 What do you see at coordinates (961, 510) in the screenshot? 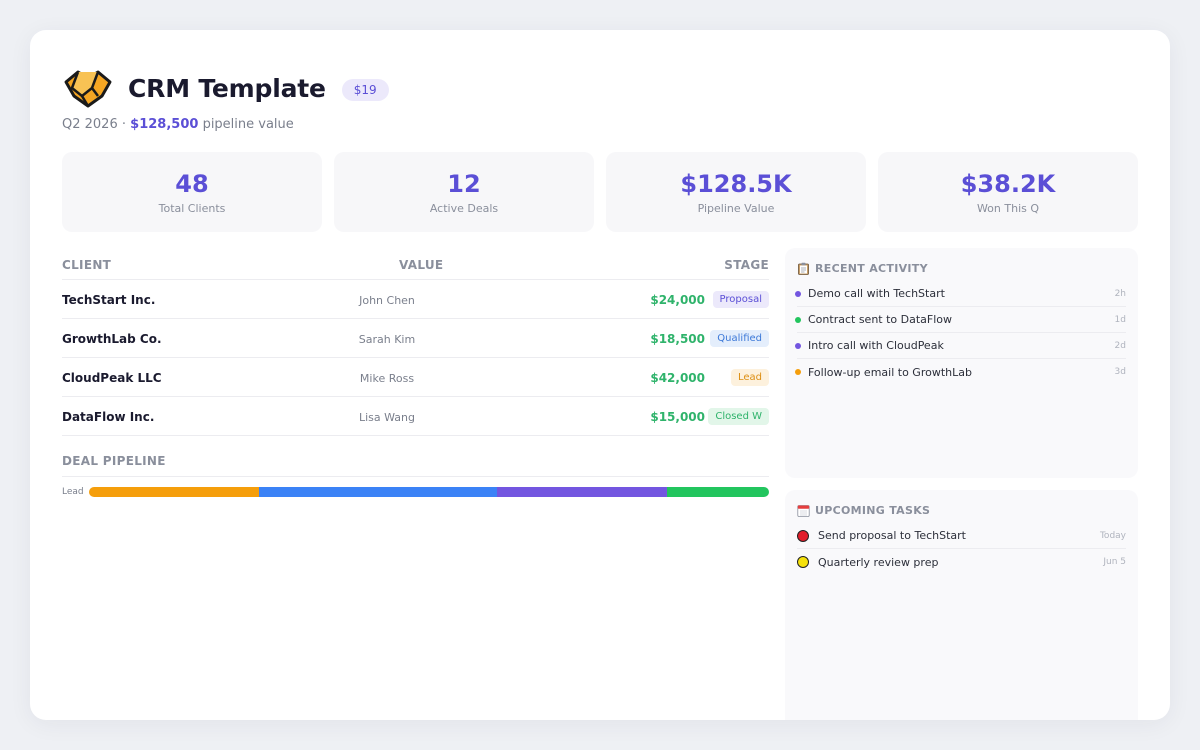
I see `panel-title: UPCOMING TASKS` at bounding box center [961, 510].